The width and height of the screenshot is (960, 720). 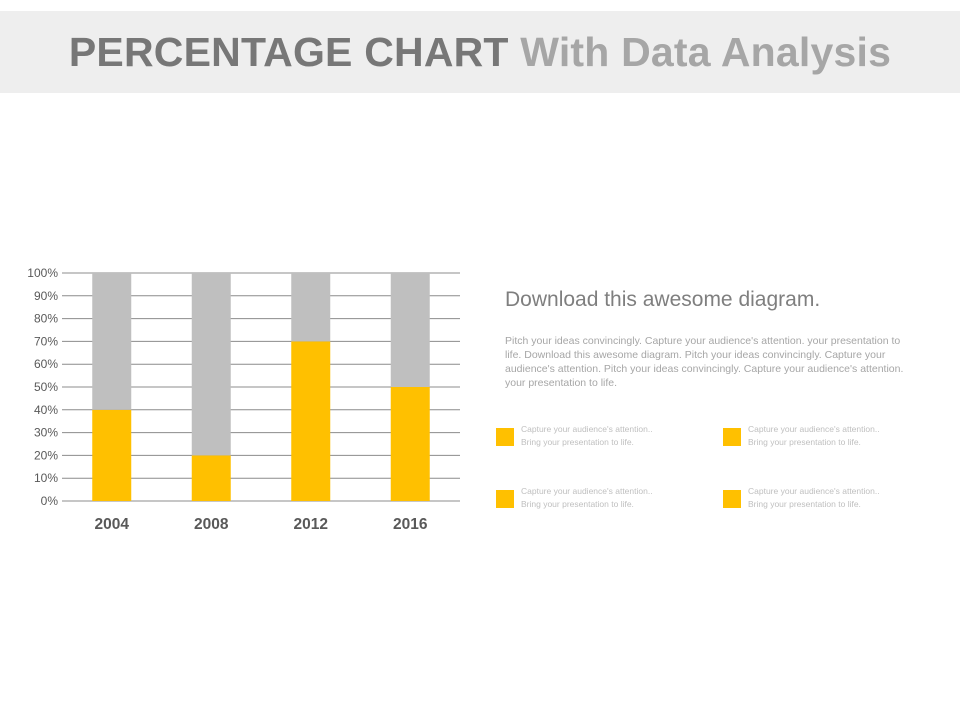 I want to click on bar-remainder-2016, so click(x=410, y=330).